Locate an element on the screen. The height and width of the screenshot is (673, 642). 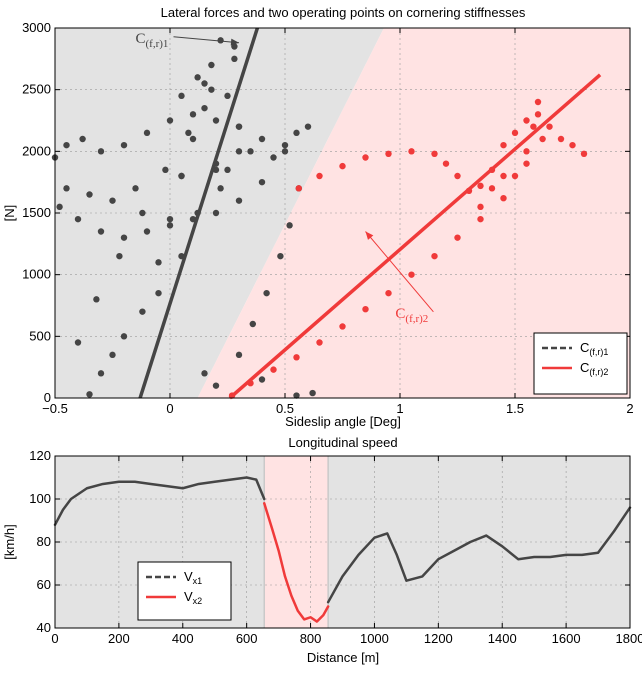
bottom-legend-box is located at coordinates (184, 591).